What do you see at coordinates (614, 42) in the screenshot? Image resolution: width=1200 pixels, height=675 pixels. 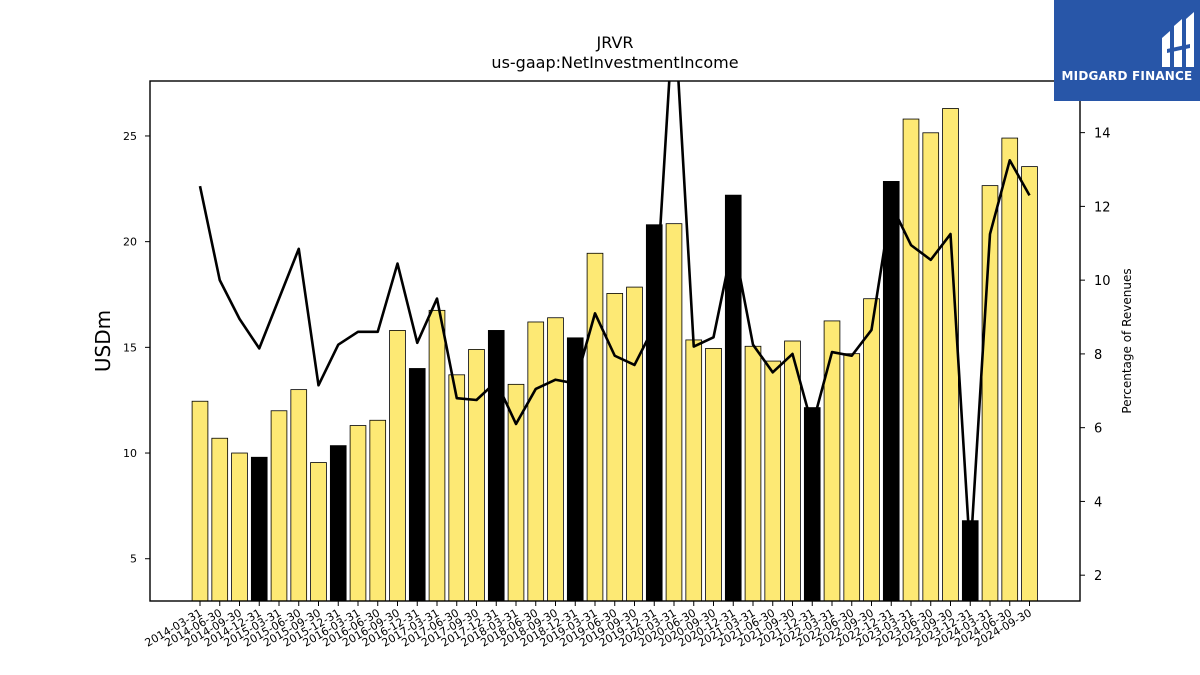 I see `chart-title: JRVR` at bounding box center [614, 42].